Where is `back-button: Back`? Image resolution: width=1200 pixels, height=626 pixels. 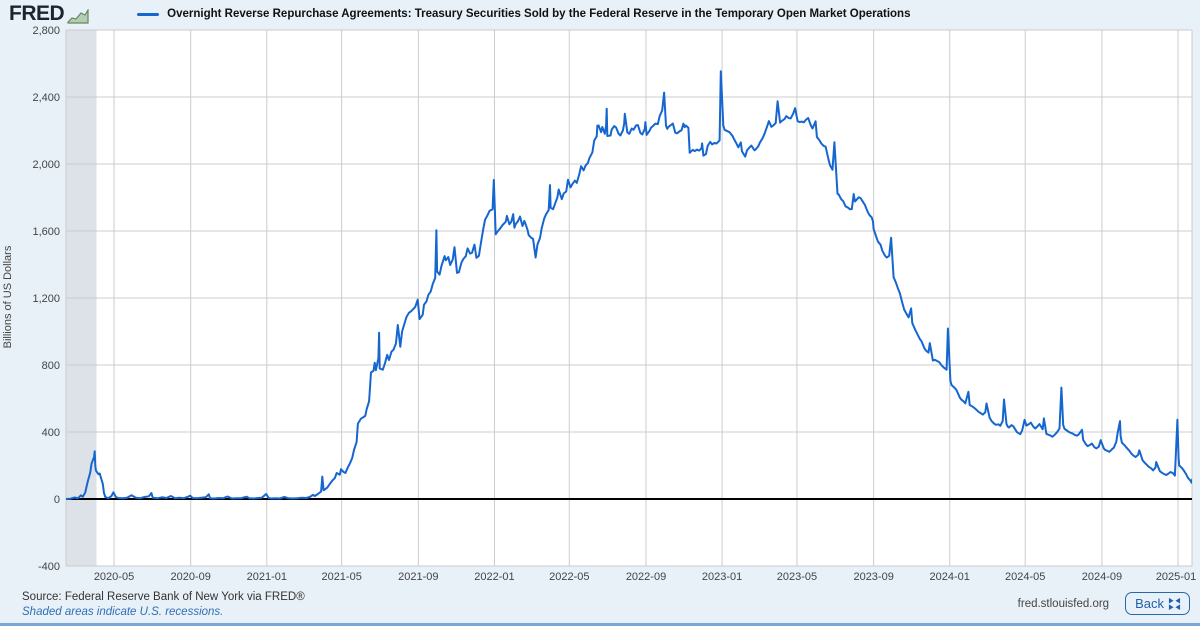 back-button: Back is located at coordinates (1157, 603).